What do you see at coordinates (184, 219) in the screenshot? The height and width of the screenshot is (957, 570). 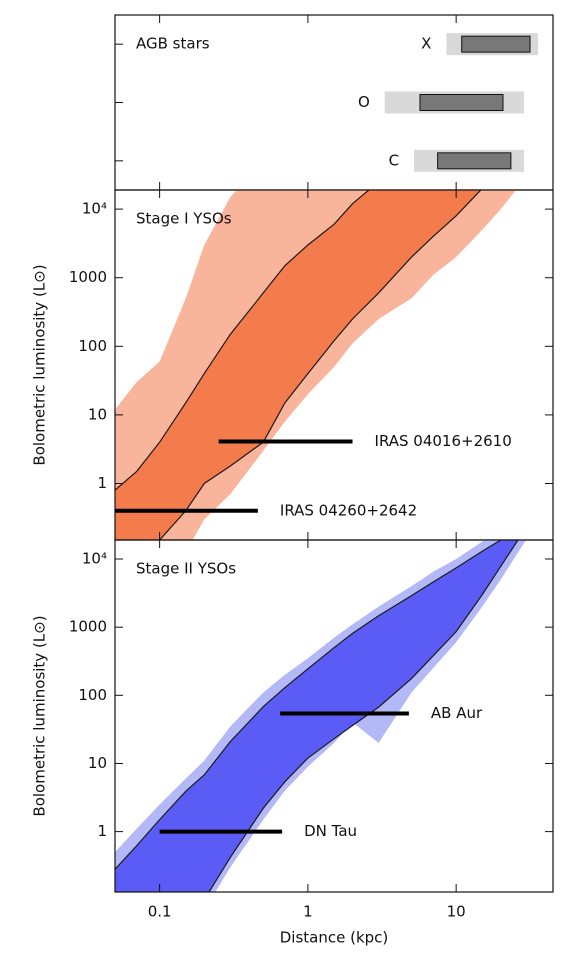 I see `panel-title: Stage I YSOs` at bounding box center [184, 219].